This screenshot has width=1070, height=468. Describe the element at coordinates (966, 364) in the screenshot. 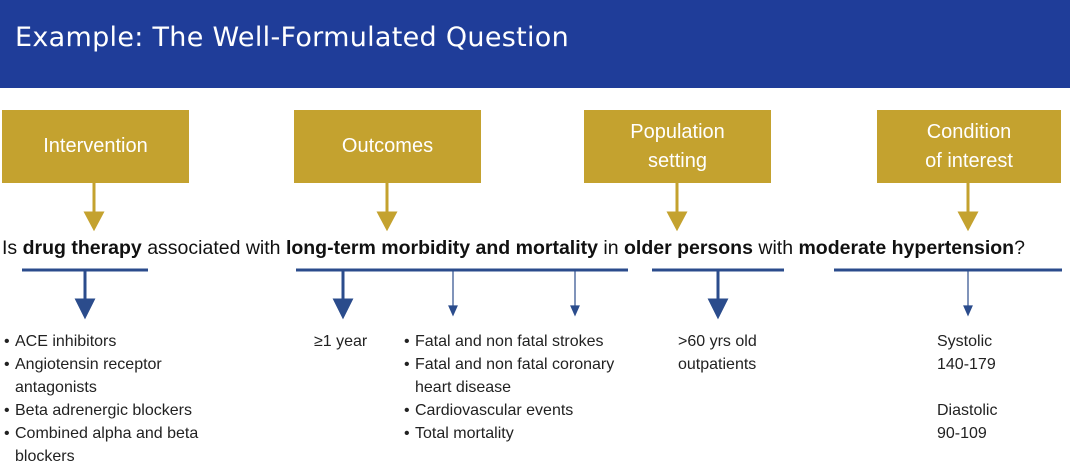

I see `systolic-range: 140-179` at that location.